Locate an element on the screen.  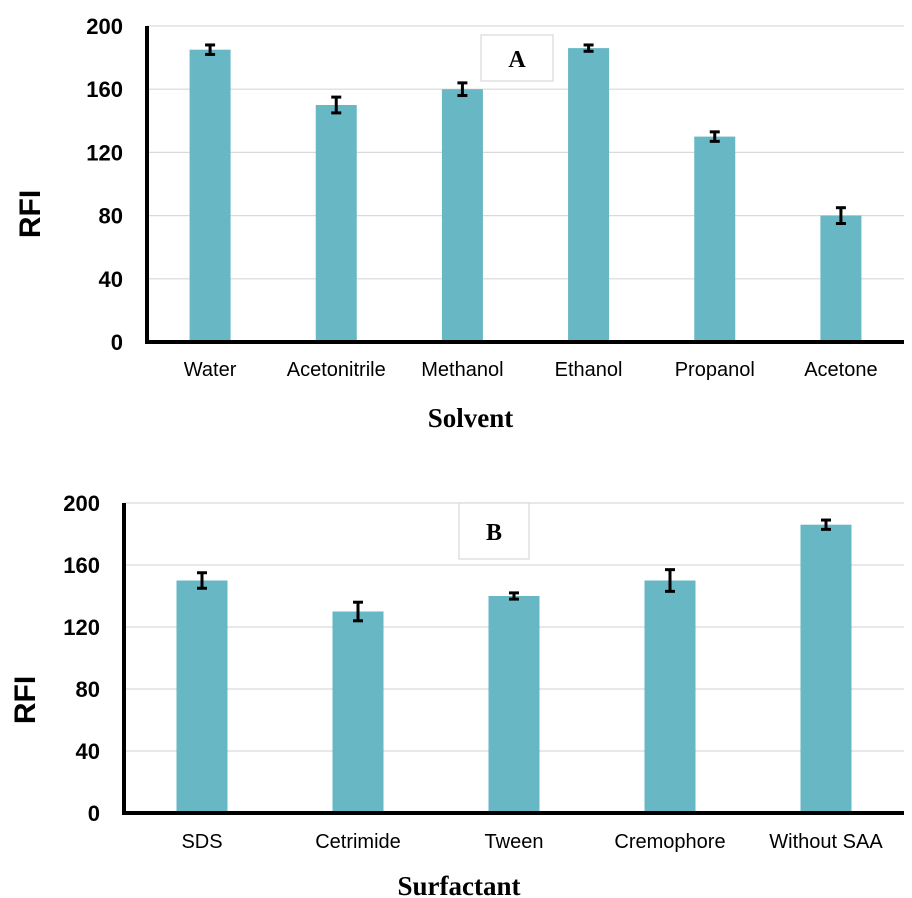
x-tick-label: Water is located at coordinates (210, 370).